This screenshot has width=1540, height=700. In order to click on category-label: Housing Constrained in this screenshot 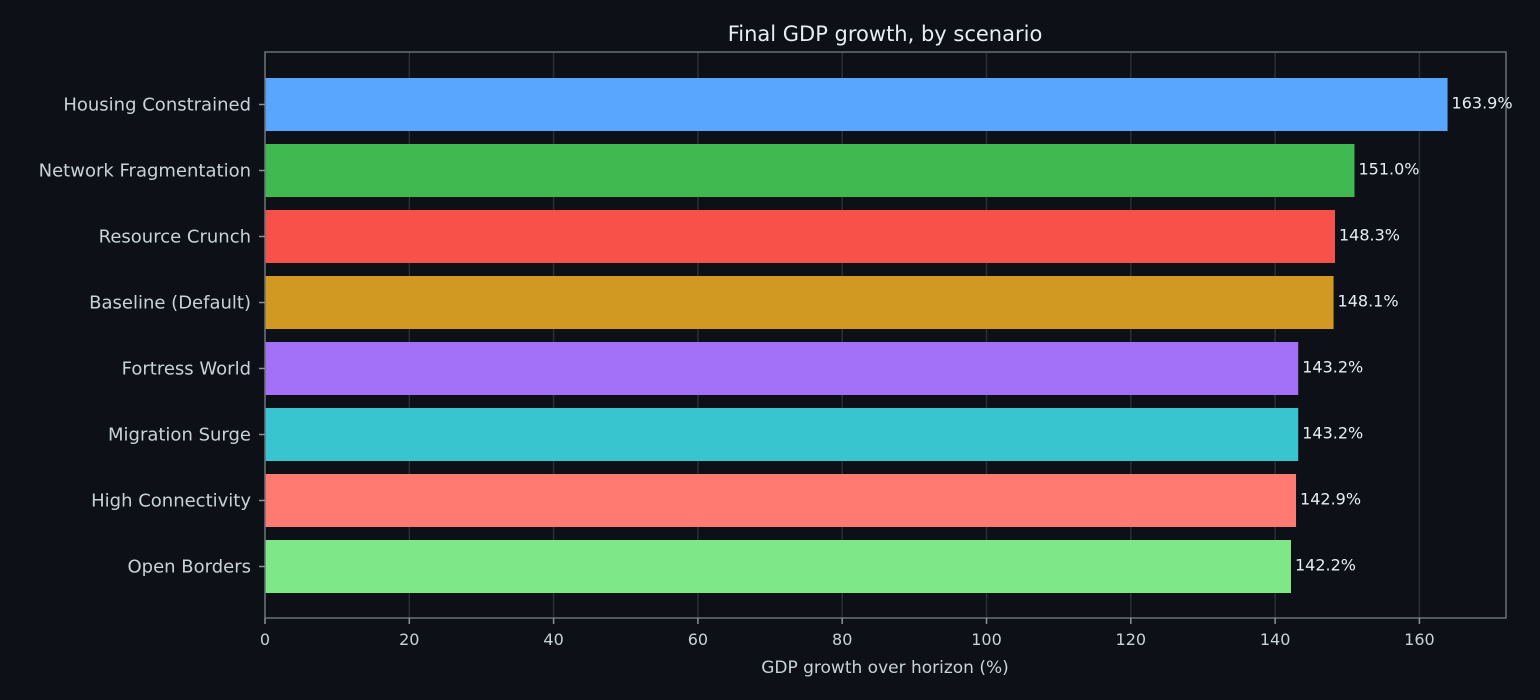, I will do `click(157, 105)`.